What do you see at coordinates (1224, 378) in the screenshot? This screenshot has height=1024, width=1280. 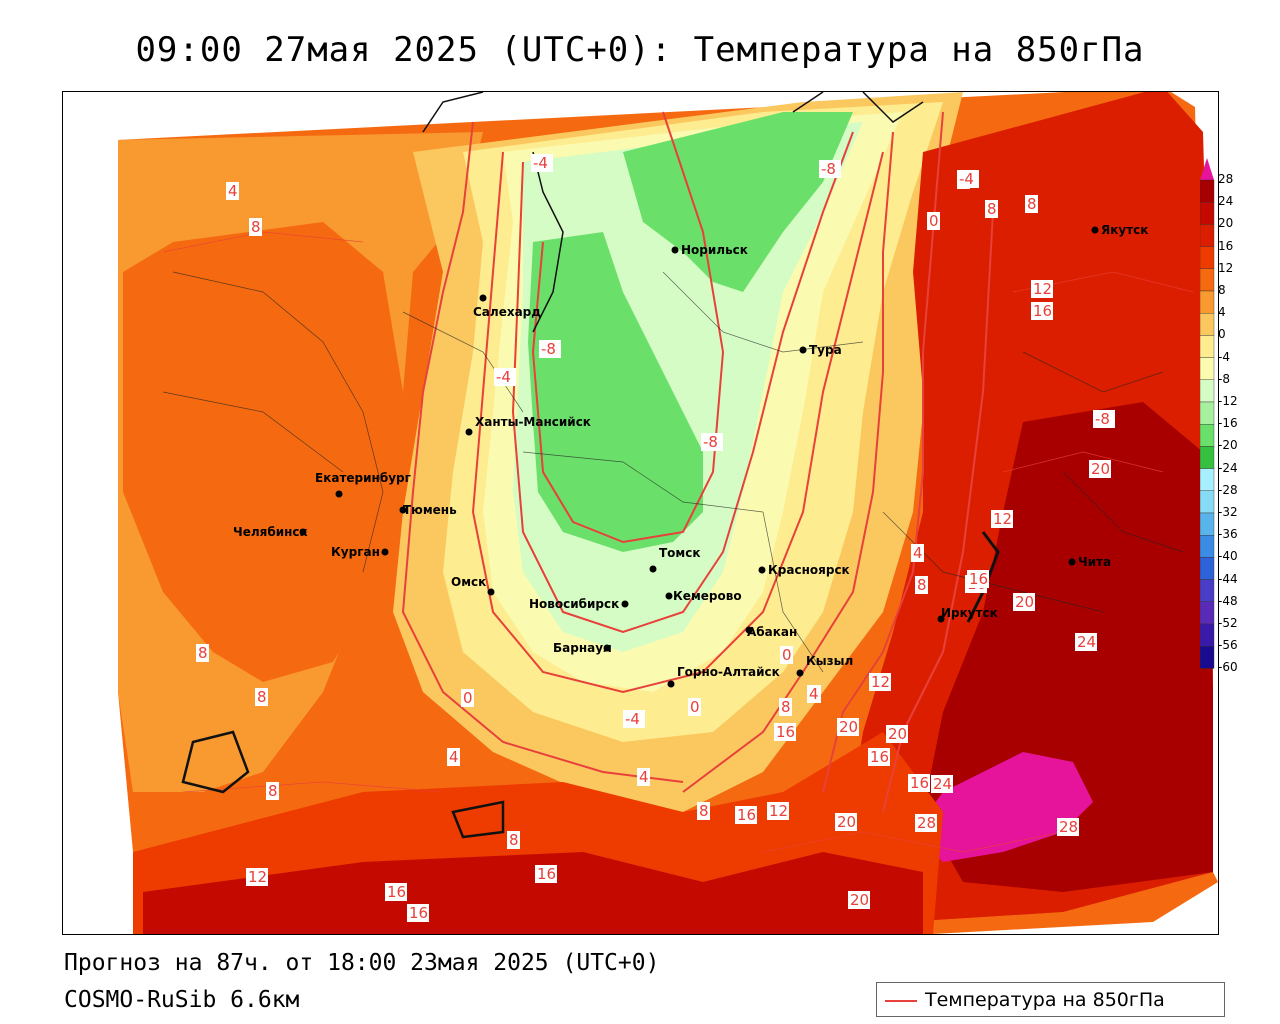 I see `colorbar-tick-label: -8` at bounding box center [1224, 378].